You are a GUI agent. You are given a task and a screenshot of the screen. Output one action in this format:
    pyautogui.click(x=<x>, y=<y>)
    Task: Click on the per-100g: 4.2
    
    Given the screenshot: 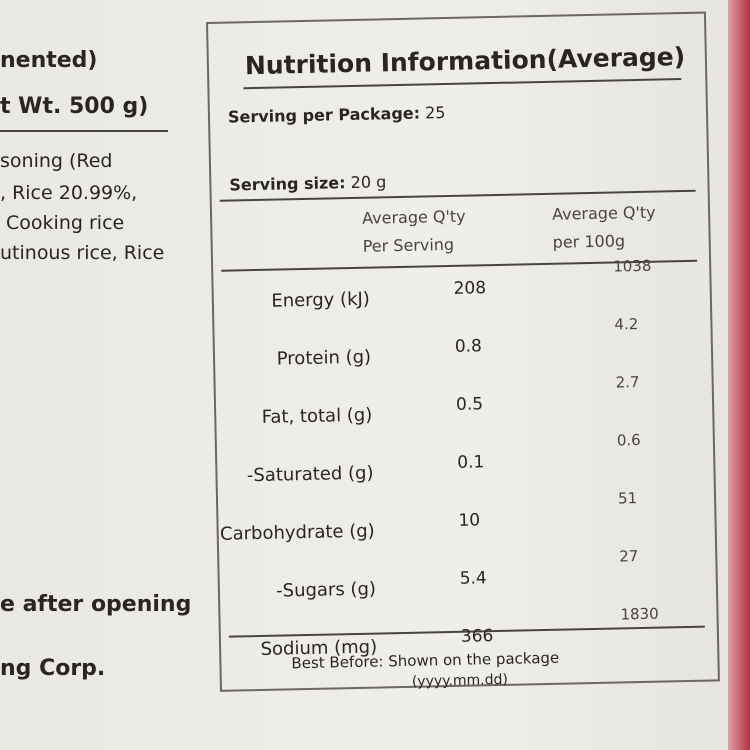 What is the action you would take?
    pyautogui.click(x=626, y=324)
    